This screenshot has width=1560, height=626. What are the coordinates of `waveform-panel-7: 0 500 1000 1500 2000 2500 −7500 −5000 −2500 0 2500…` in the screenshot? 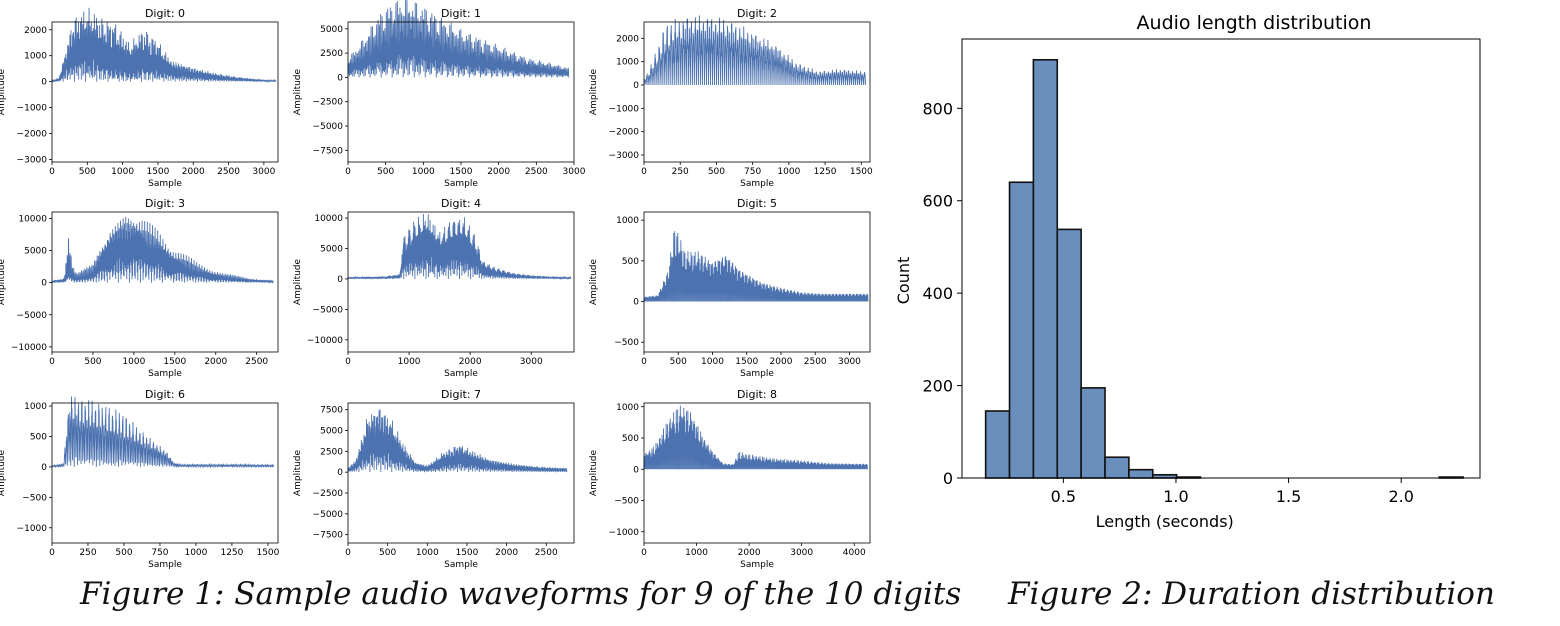 It's located at (434, 479).